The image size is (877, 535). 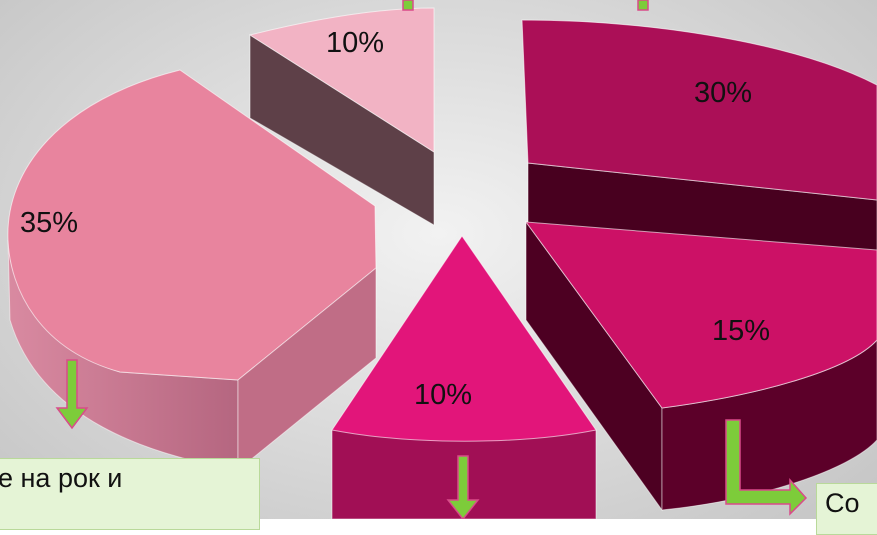 What do you see at coordinates (130, 494) in the screenshot?
I see `callout-left: вање на рок и` at bounding box center [130, 494].